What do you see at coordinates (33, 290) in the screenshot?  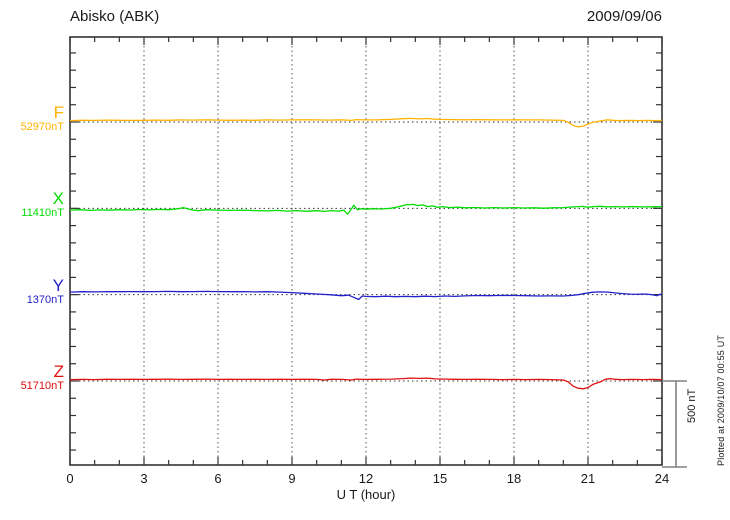 I see `trace-label-Y: Y 1370nT` at bounding box center [33, 290].